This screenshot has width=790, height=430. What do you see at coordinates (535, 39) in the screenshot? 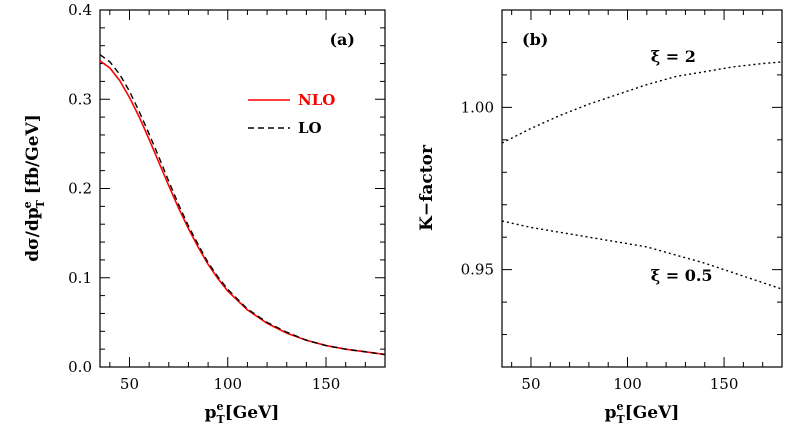
I see `panel-b-label: (b)` at bounding box center [535, 39].